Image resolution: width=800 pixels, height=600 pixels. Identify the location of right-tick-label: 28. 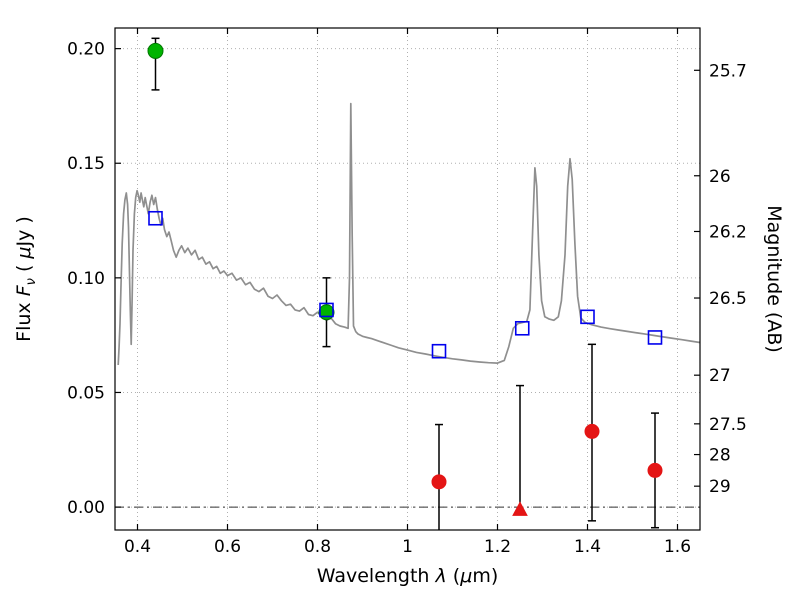
(720, 456).